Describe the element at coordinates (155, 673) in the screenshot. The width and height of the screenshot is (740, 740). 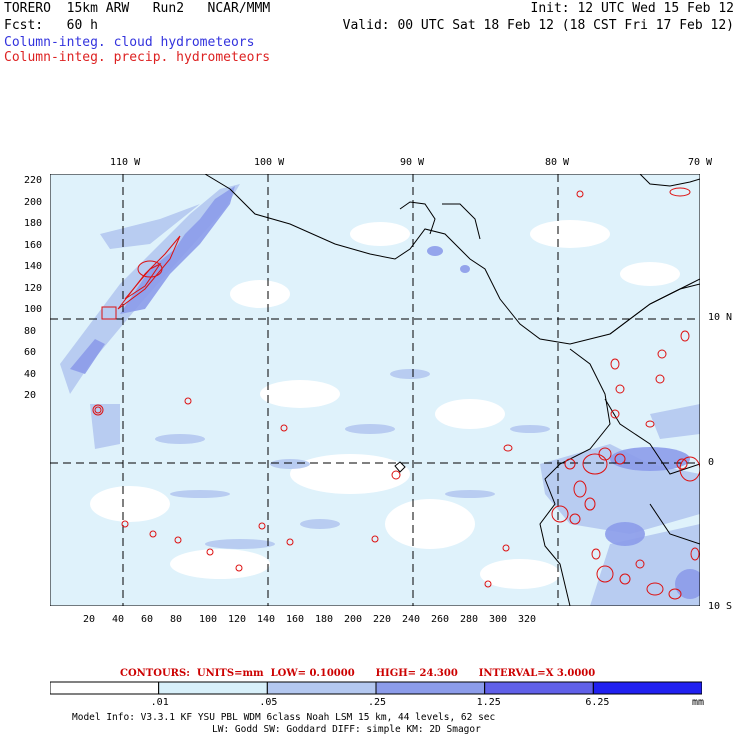
I see `contour-label: CONTOURS:` at that location.